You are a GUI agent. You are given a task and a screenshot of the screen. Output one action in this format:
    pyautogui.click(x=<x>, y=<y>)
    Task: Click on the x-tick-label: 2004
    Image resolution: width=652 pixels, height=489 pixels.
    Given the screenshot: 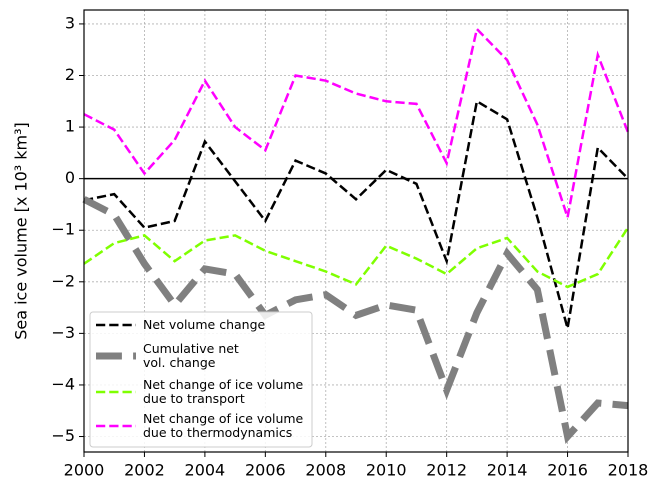 What is the action you would take?
    pyautogui.click(x=205, y=470)
    